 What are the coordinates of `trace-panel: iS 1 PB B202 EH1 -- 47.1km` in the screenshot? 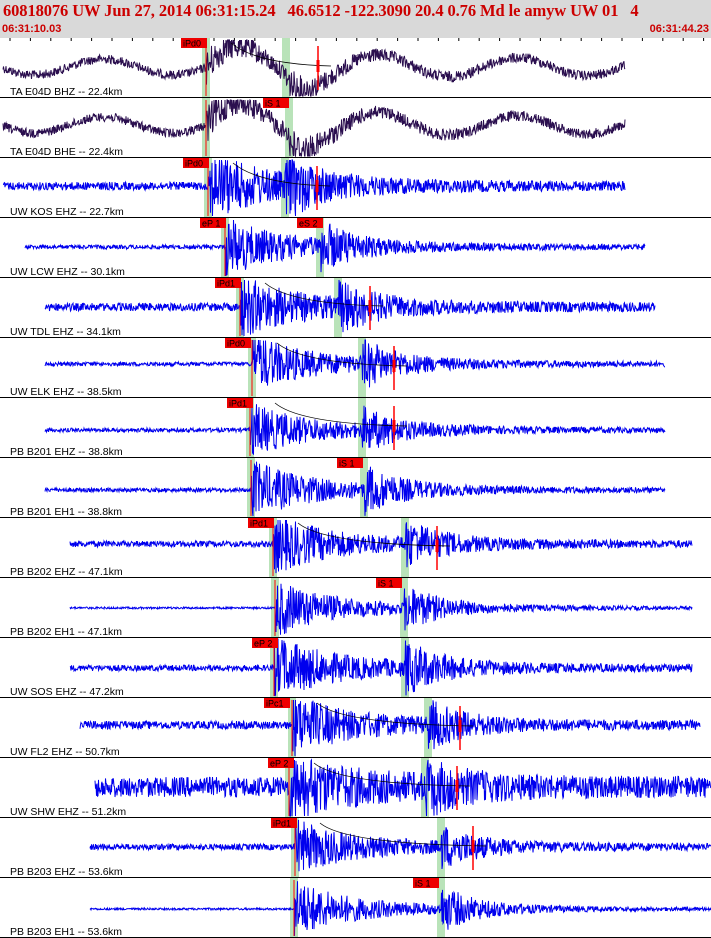 It's located at (355, 608).